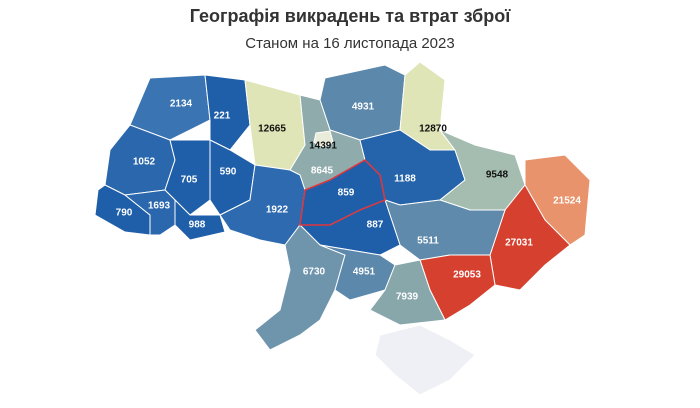 Image resolution: width=700 pixels, height=408 pixels. Describe the element at coordinates (323, 146) in the screenshot. I see `region-value: 14391` at that location.